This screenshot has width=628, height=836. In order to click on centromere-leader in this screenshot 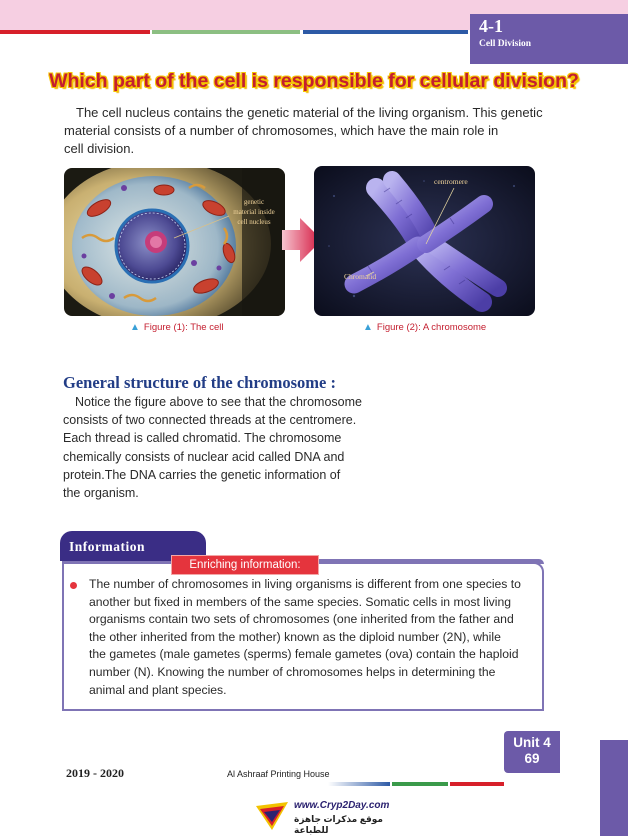, I will do `click(440, 216)`.